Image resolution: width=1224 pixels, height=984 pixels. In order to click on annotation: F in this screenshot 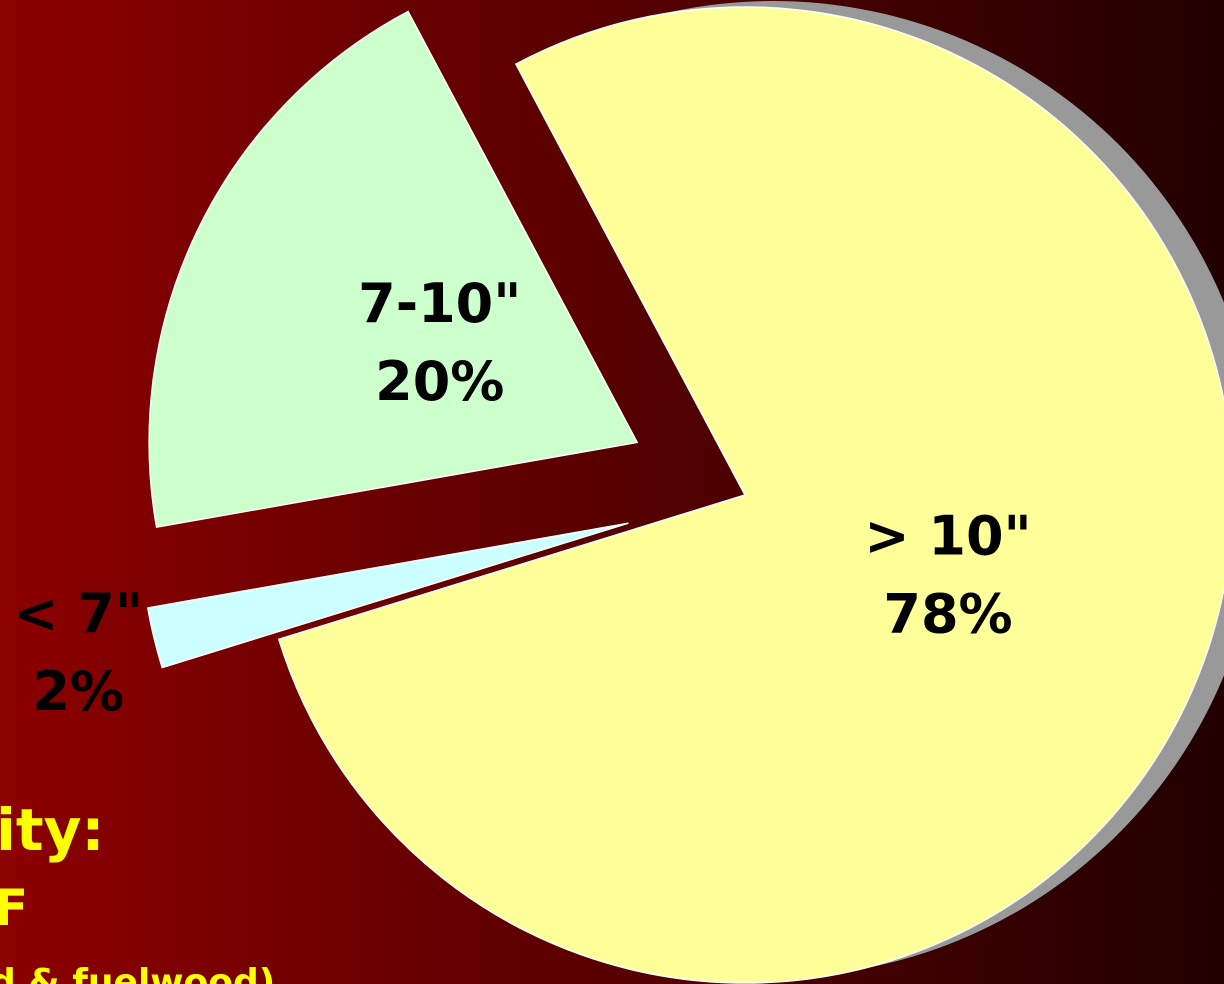, I will do `click(14, 908)`.